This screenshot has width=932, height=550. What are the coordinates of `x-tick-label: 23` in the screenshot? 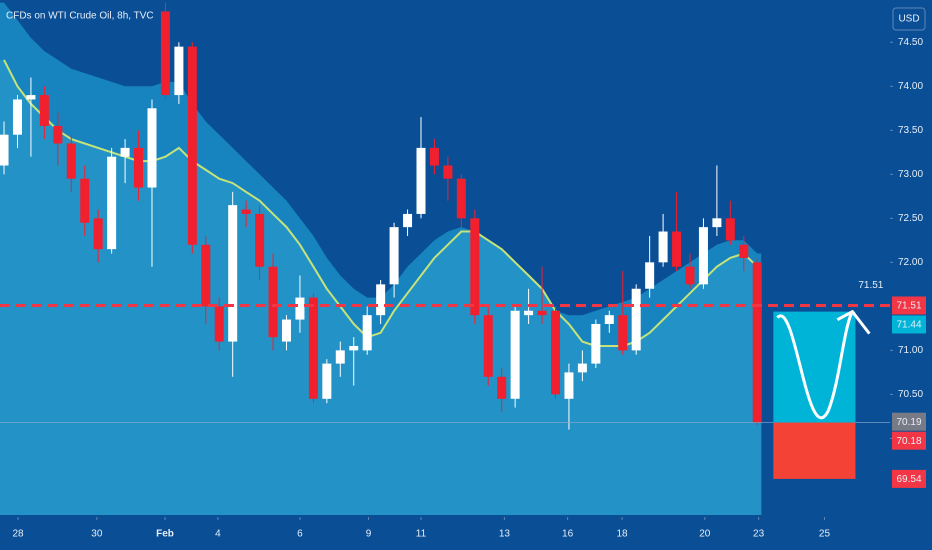 It's located at (759, 534).